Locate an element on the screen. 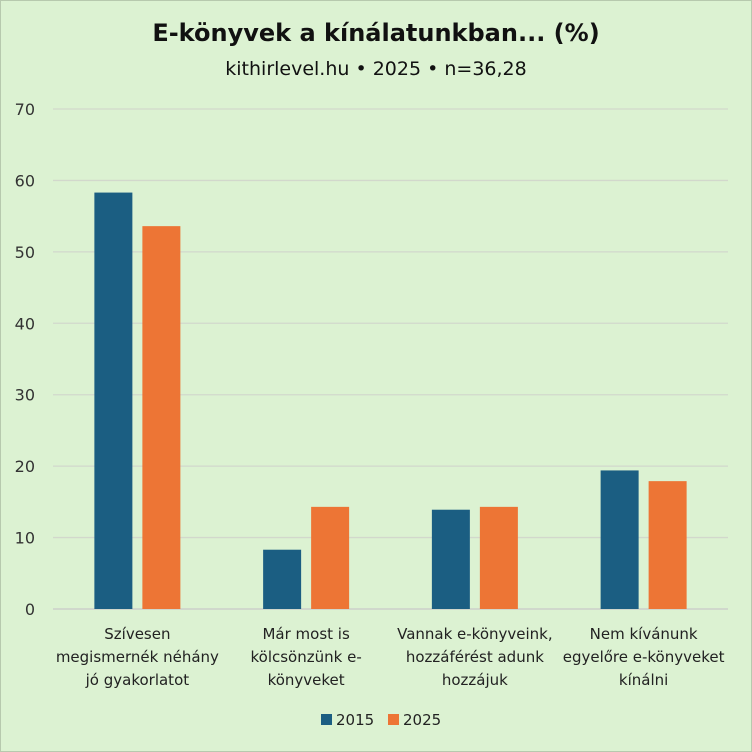 The height and width of the screenshot is (752, 752). y-tick-label: 20 is located at coordinates (25, 466).